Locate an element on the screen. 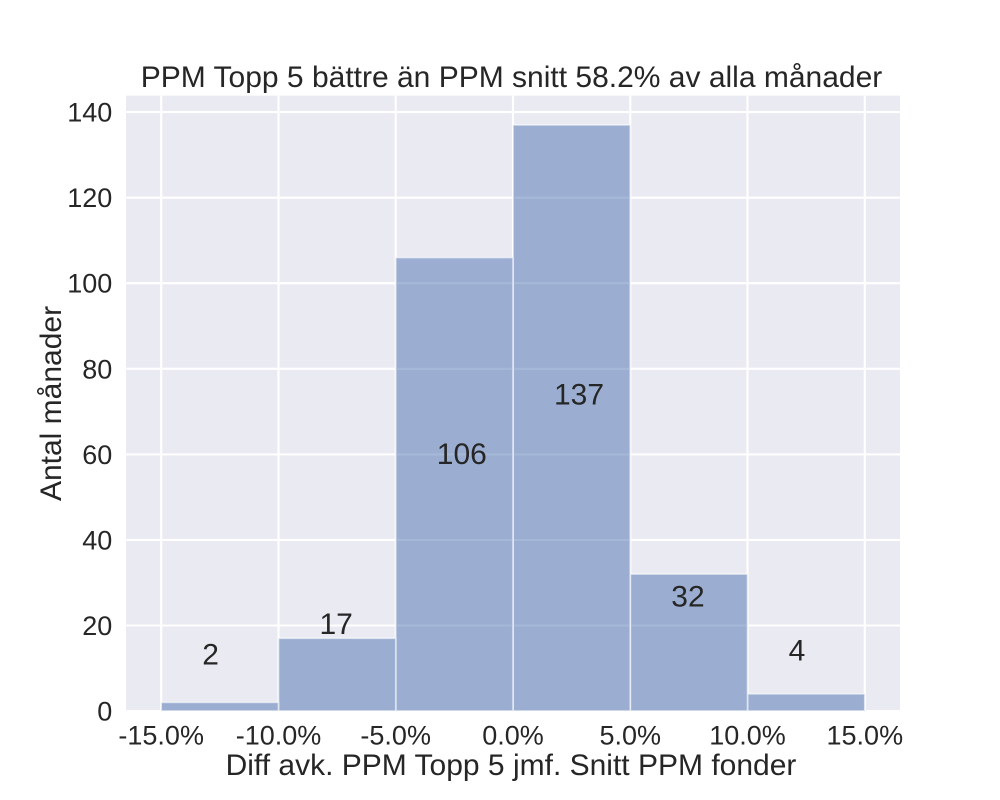  svg-text: 80 is located at coordinates (97, 369).